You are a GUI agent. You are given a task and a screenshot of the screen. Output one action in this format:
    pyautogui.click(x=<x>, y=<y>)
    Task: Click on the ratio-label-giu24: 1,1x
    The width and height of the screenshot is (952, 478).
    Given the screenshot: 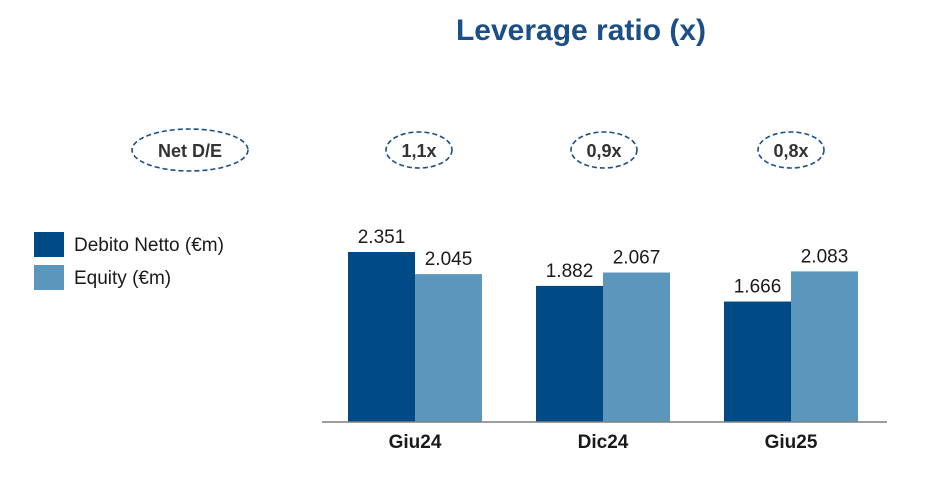 What is the action you would take?
    pyautogui.click(x=418, y=151)
    